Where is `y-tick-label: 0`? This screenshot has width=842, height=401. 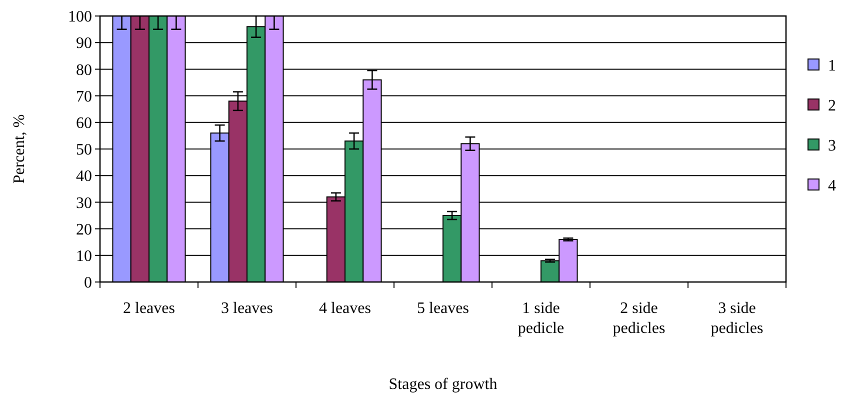
y-tick-label: 0 is located at coordinates (88, 283).